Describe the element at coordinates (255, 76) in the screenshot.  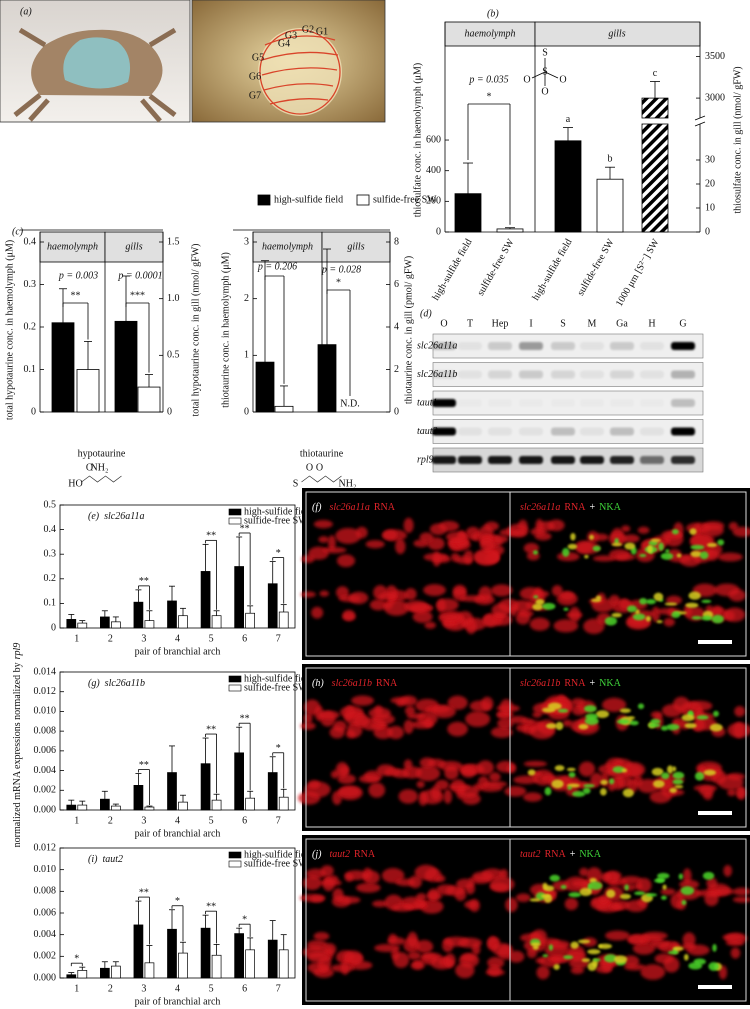
I see `gill-label: G6` at that location.